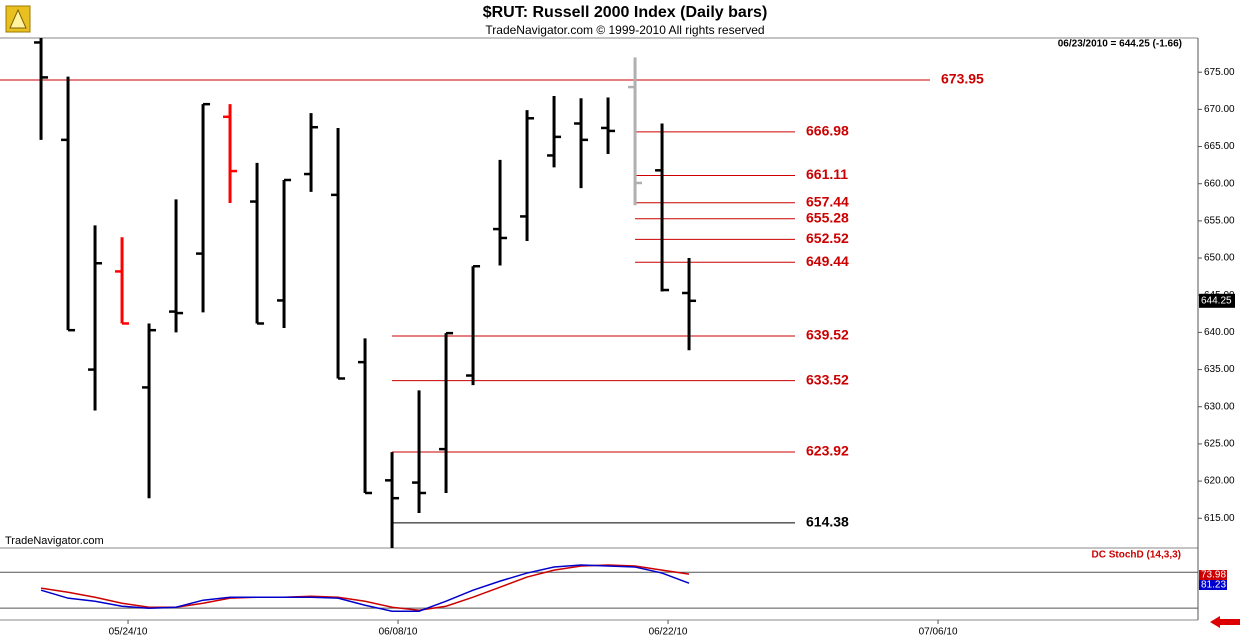 This screenshot has height=643, width=1250. Describe the element at coordinates (827, 131) in the screenshot. I see `level-label: 666.98` at that location.